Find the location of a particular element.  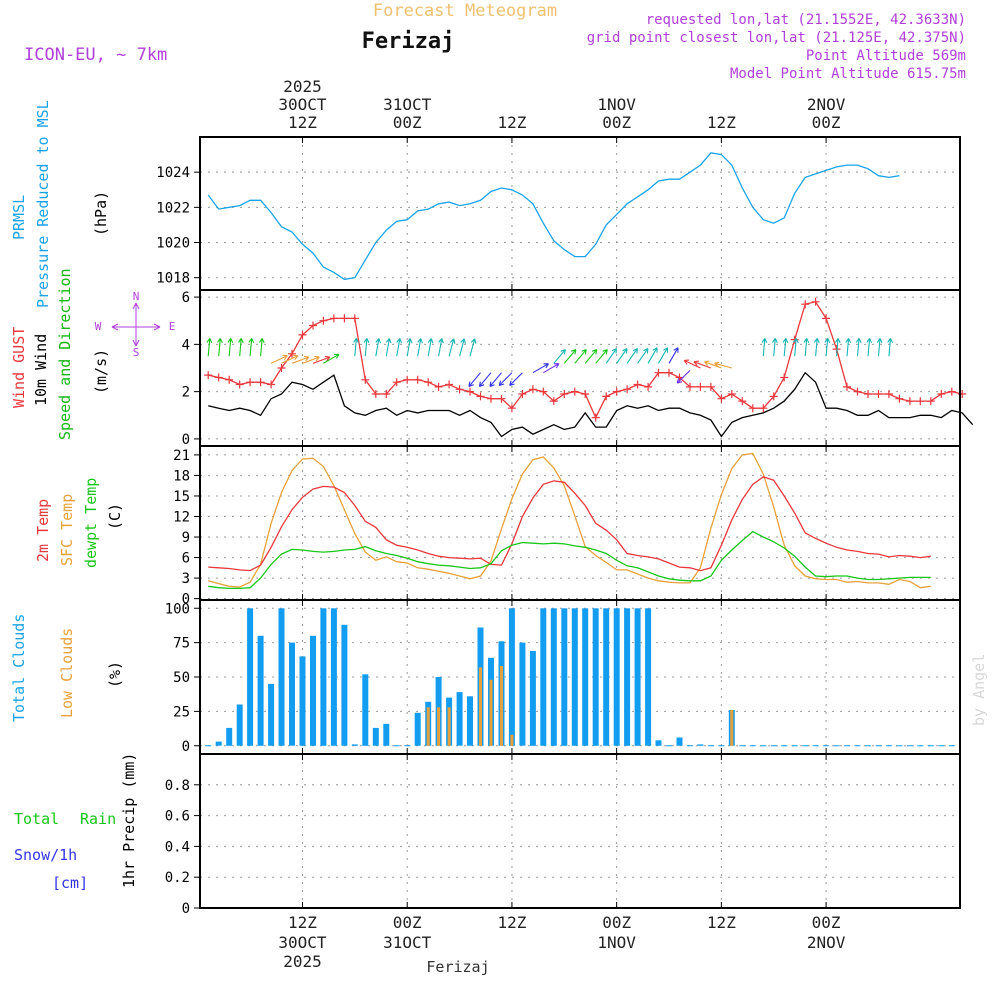

location-title: Ferizaj is located at coordinates (408, 41).